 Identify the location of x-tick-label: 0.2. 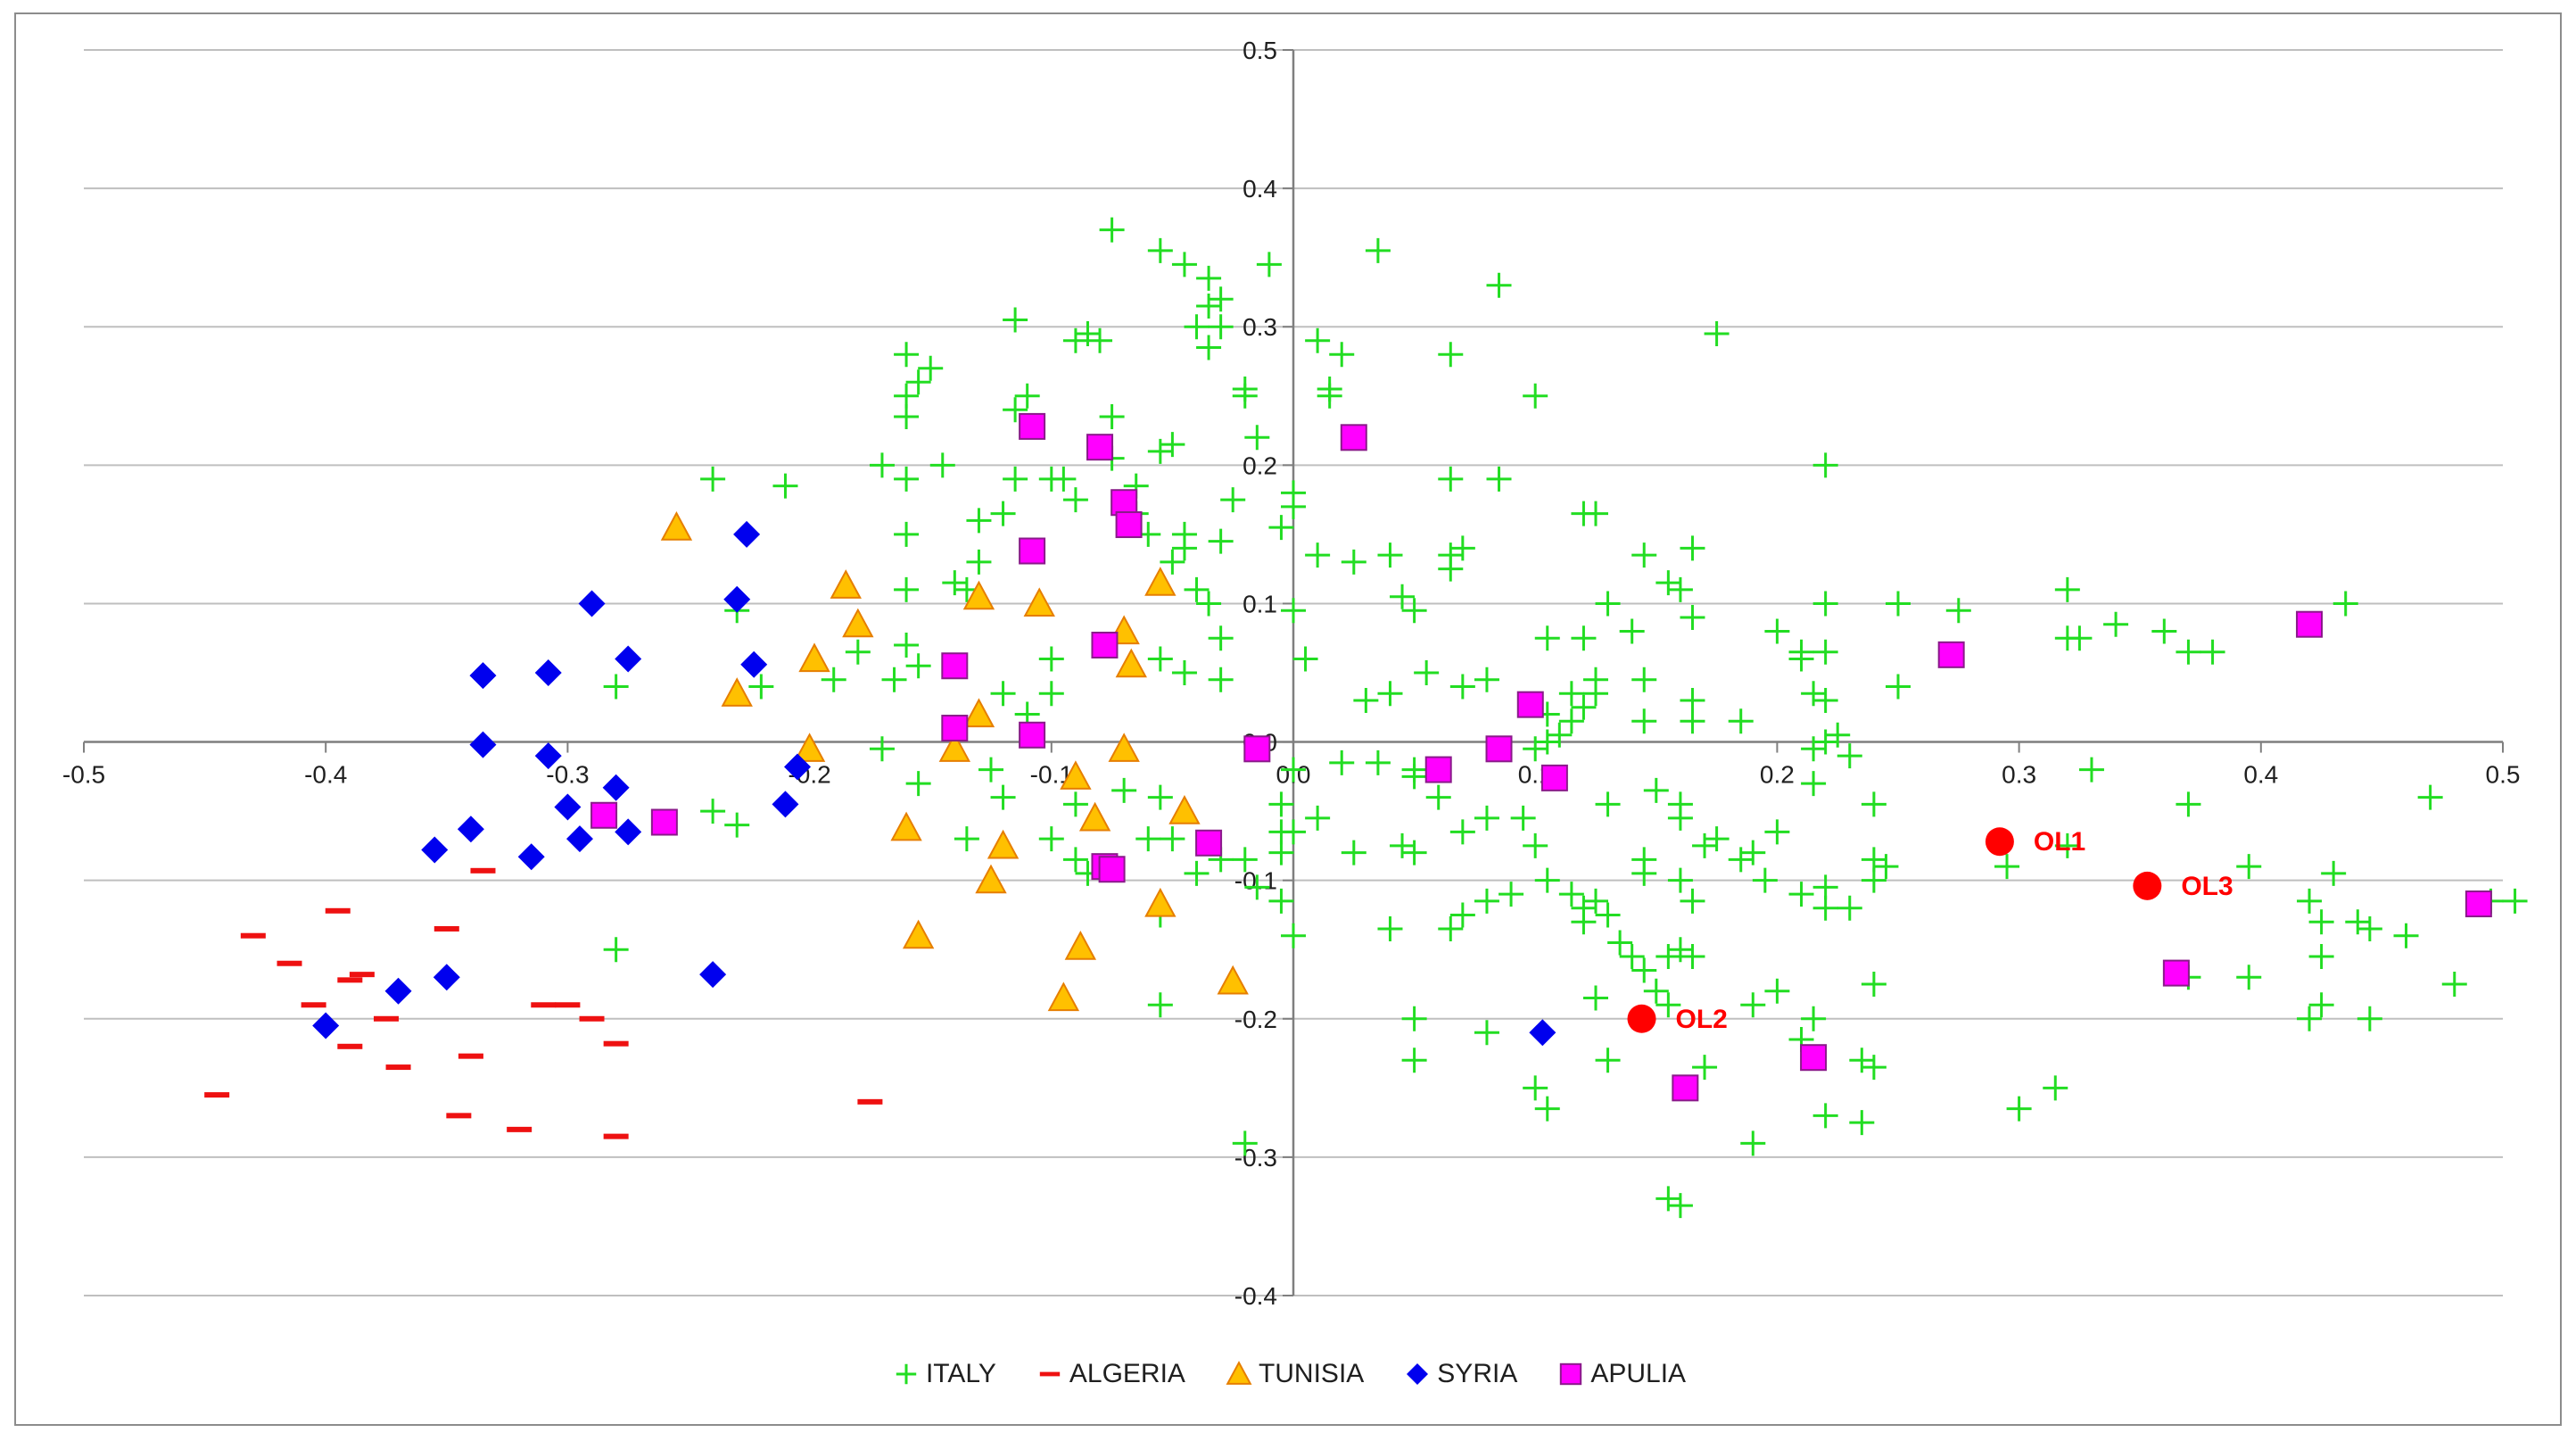
(1778, 775).